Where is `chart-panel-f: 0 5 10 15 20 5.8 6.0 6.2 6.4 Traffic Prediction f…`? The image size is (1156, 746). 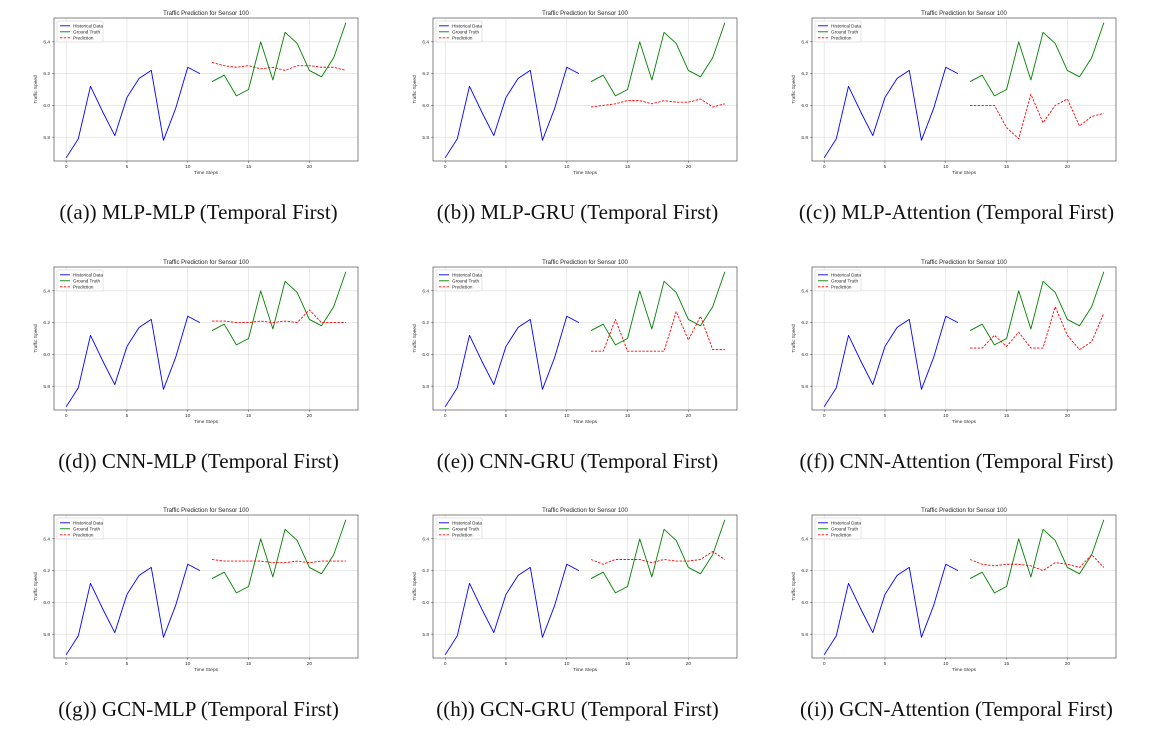 chart-panel-f: 0 5 10 15 20 5.8 6.0 6.2 6.4 Traffic Prediction f… is located at coordinates (967, 340).